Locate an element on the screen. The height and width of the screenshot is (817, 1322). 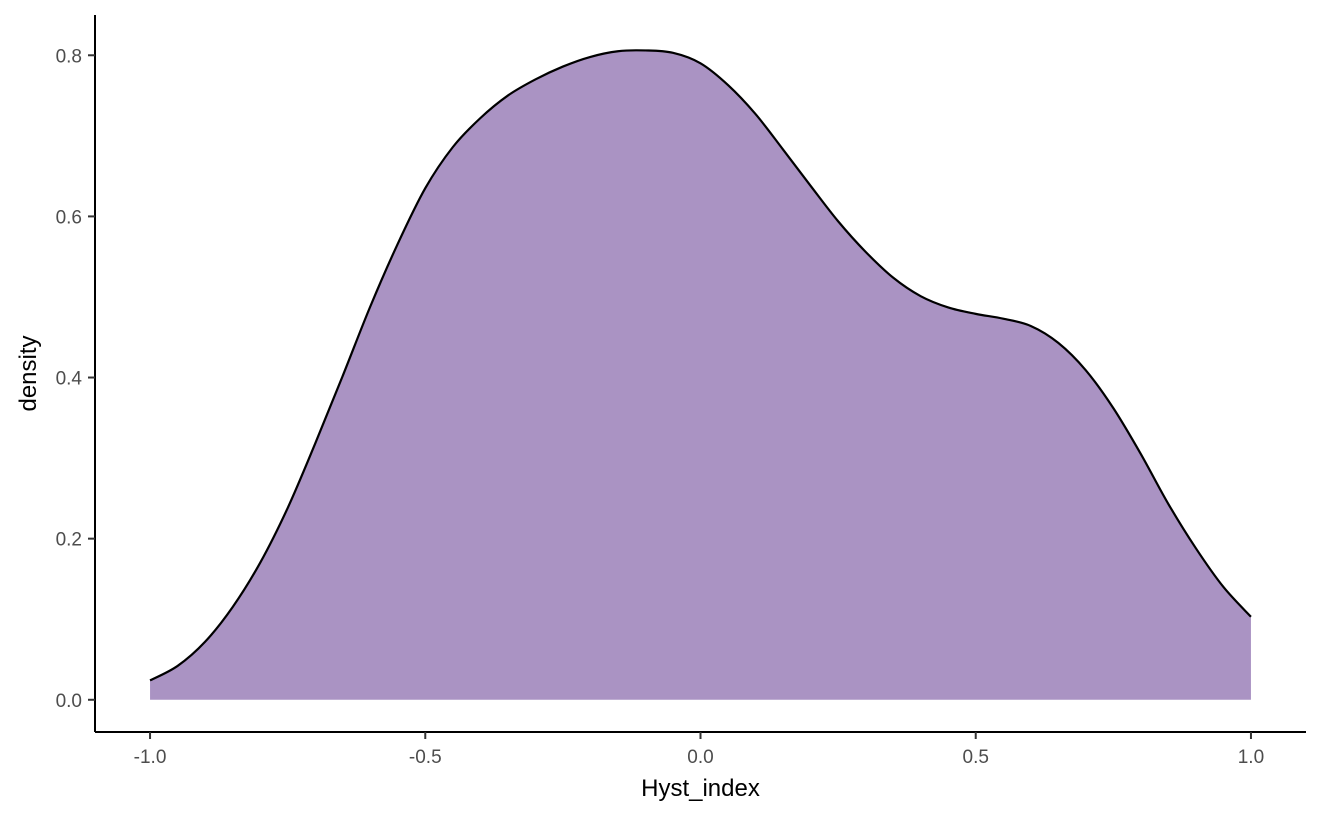
x-tick-label: 1.0 is located at coordinates (1251, 757).